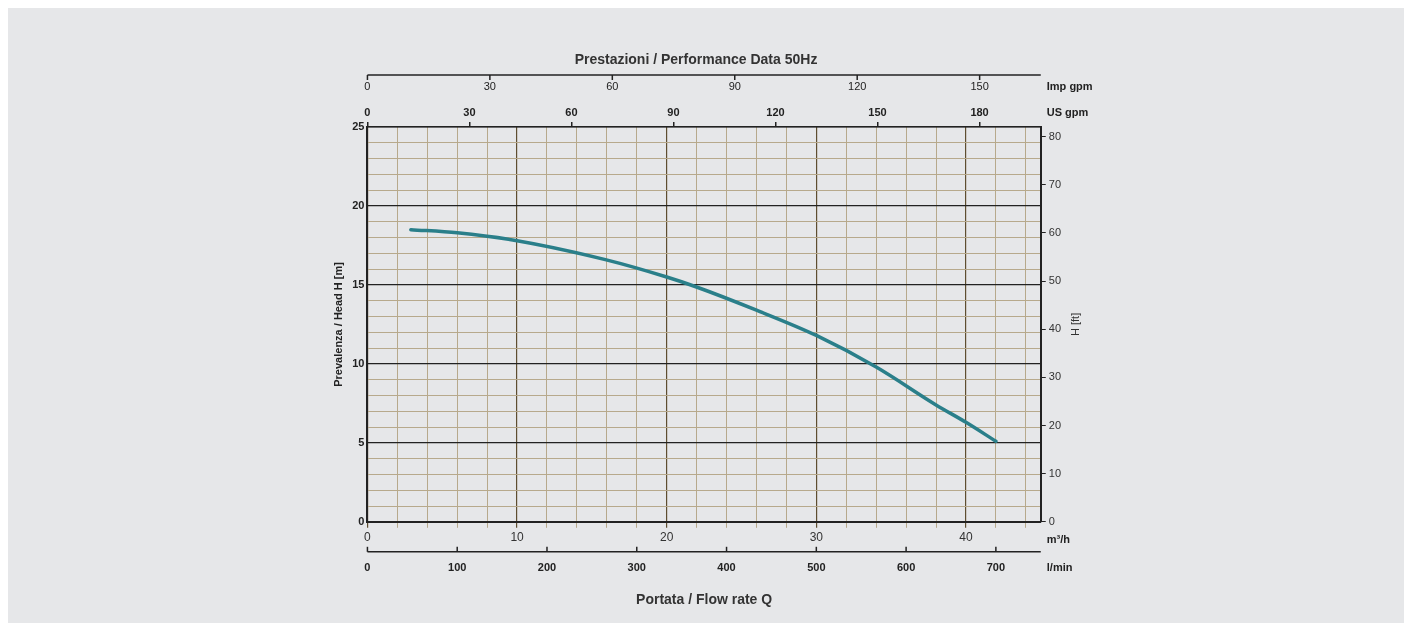 The width and height of the screenshot is (1412, 631). I want to click on text: 150, so click(979, 86).